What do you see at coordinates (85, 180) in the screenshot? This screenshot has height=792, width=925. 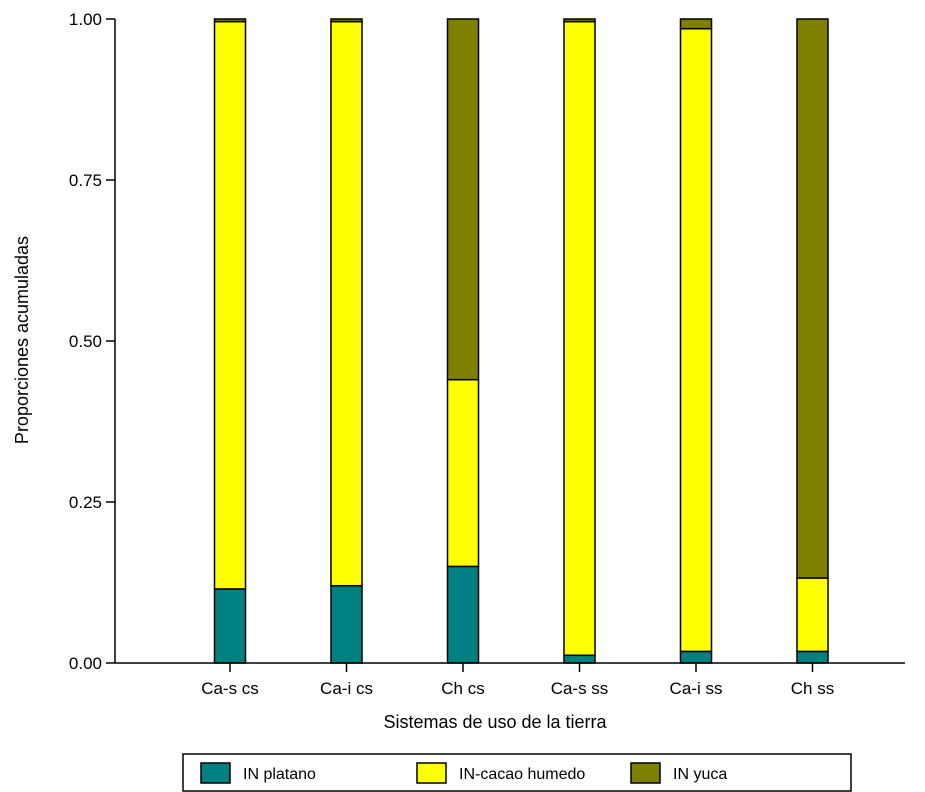 I see `y-tick-label: 0.75` at bounding box center [85, 180].